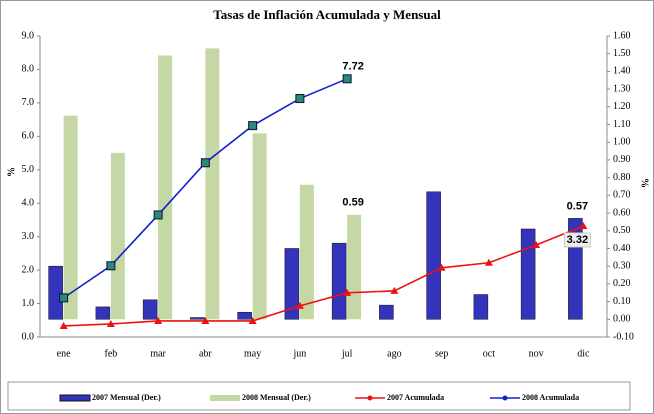 The height and width of the screenshot is (414, 654). I want to click on x-tick-label: ago, so click(394, 353).